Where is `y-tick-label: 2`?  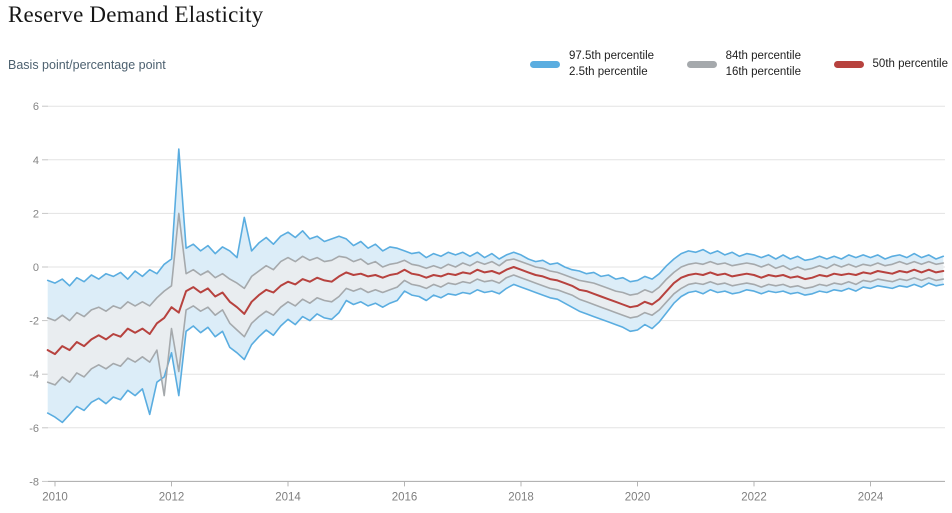
y-tick-label: 2 is located at coordinates (36, 214).